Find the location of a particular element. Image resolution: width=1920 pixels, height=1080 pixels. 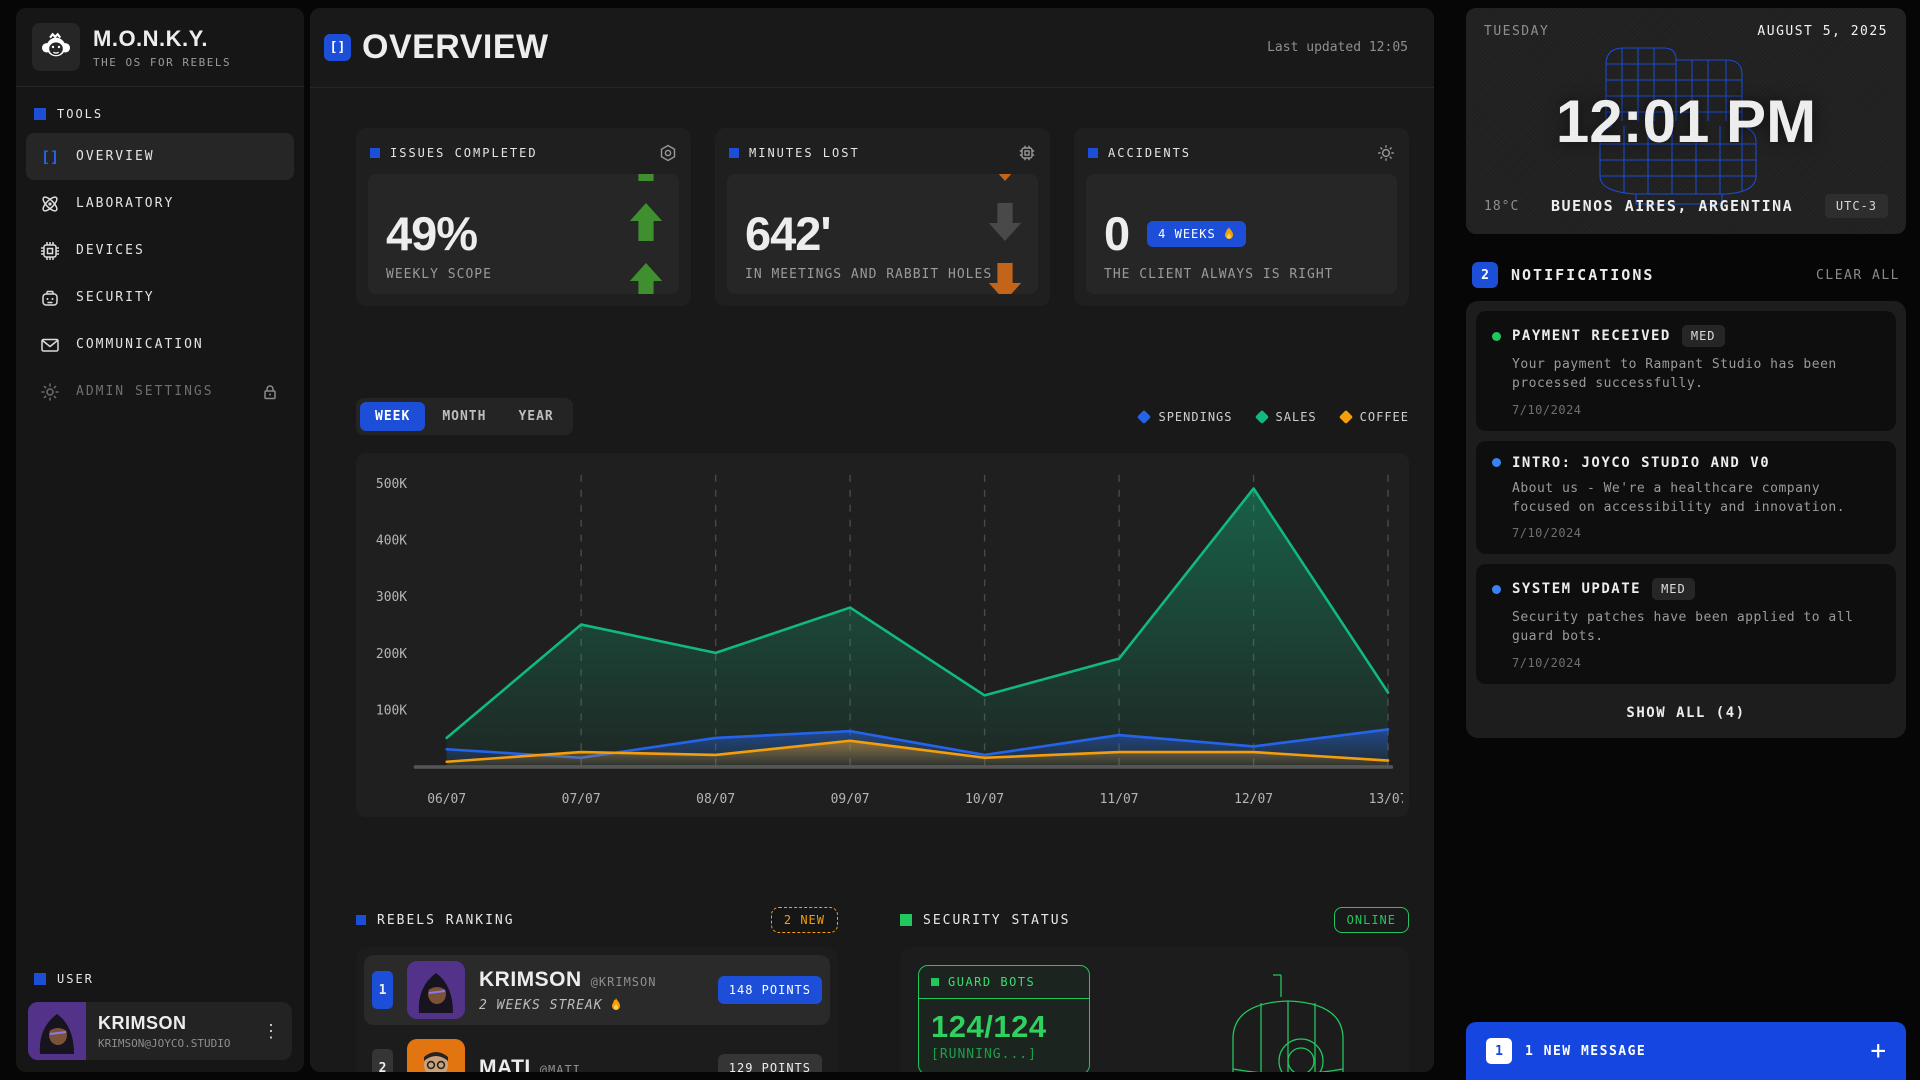

settings-chip-icon is located at coordinates (1027, 153).